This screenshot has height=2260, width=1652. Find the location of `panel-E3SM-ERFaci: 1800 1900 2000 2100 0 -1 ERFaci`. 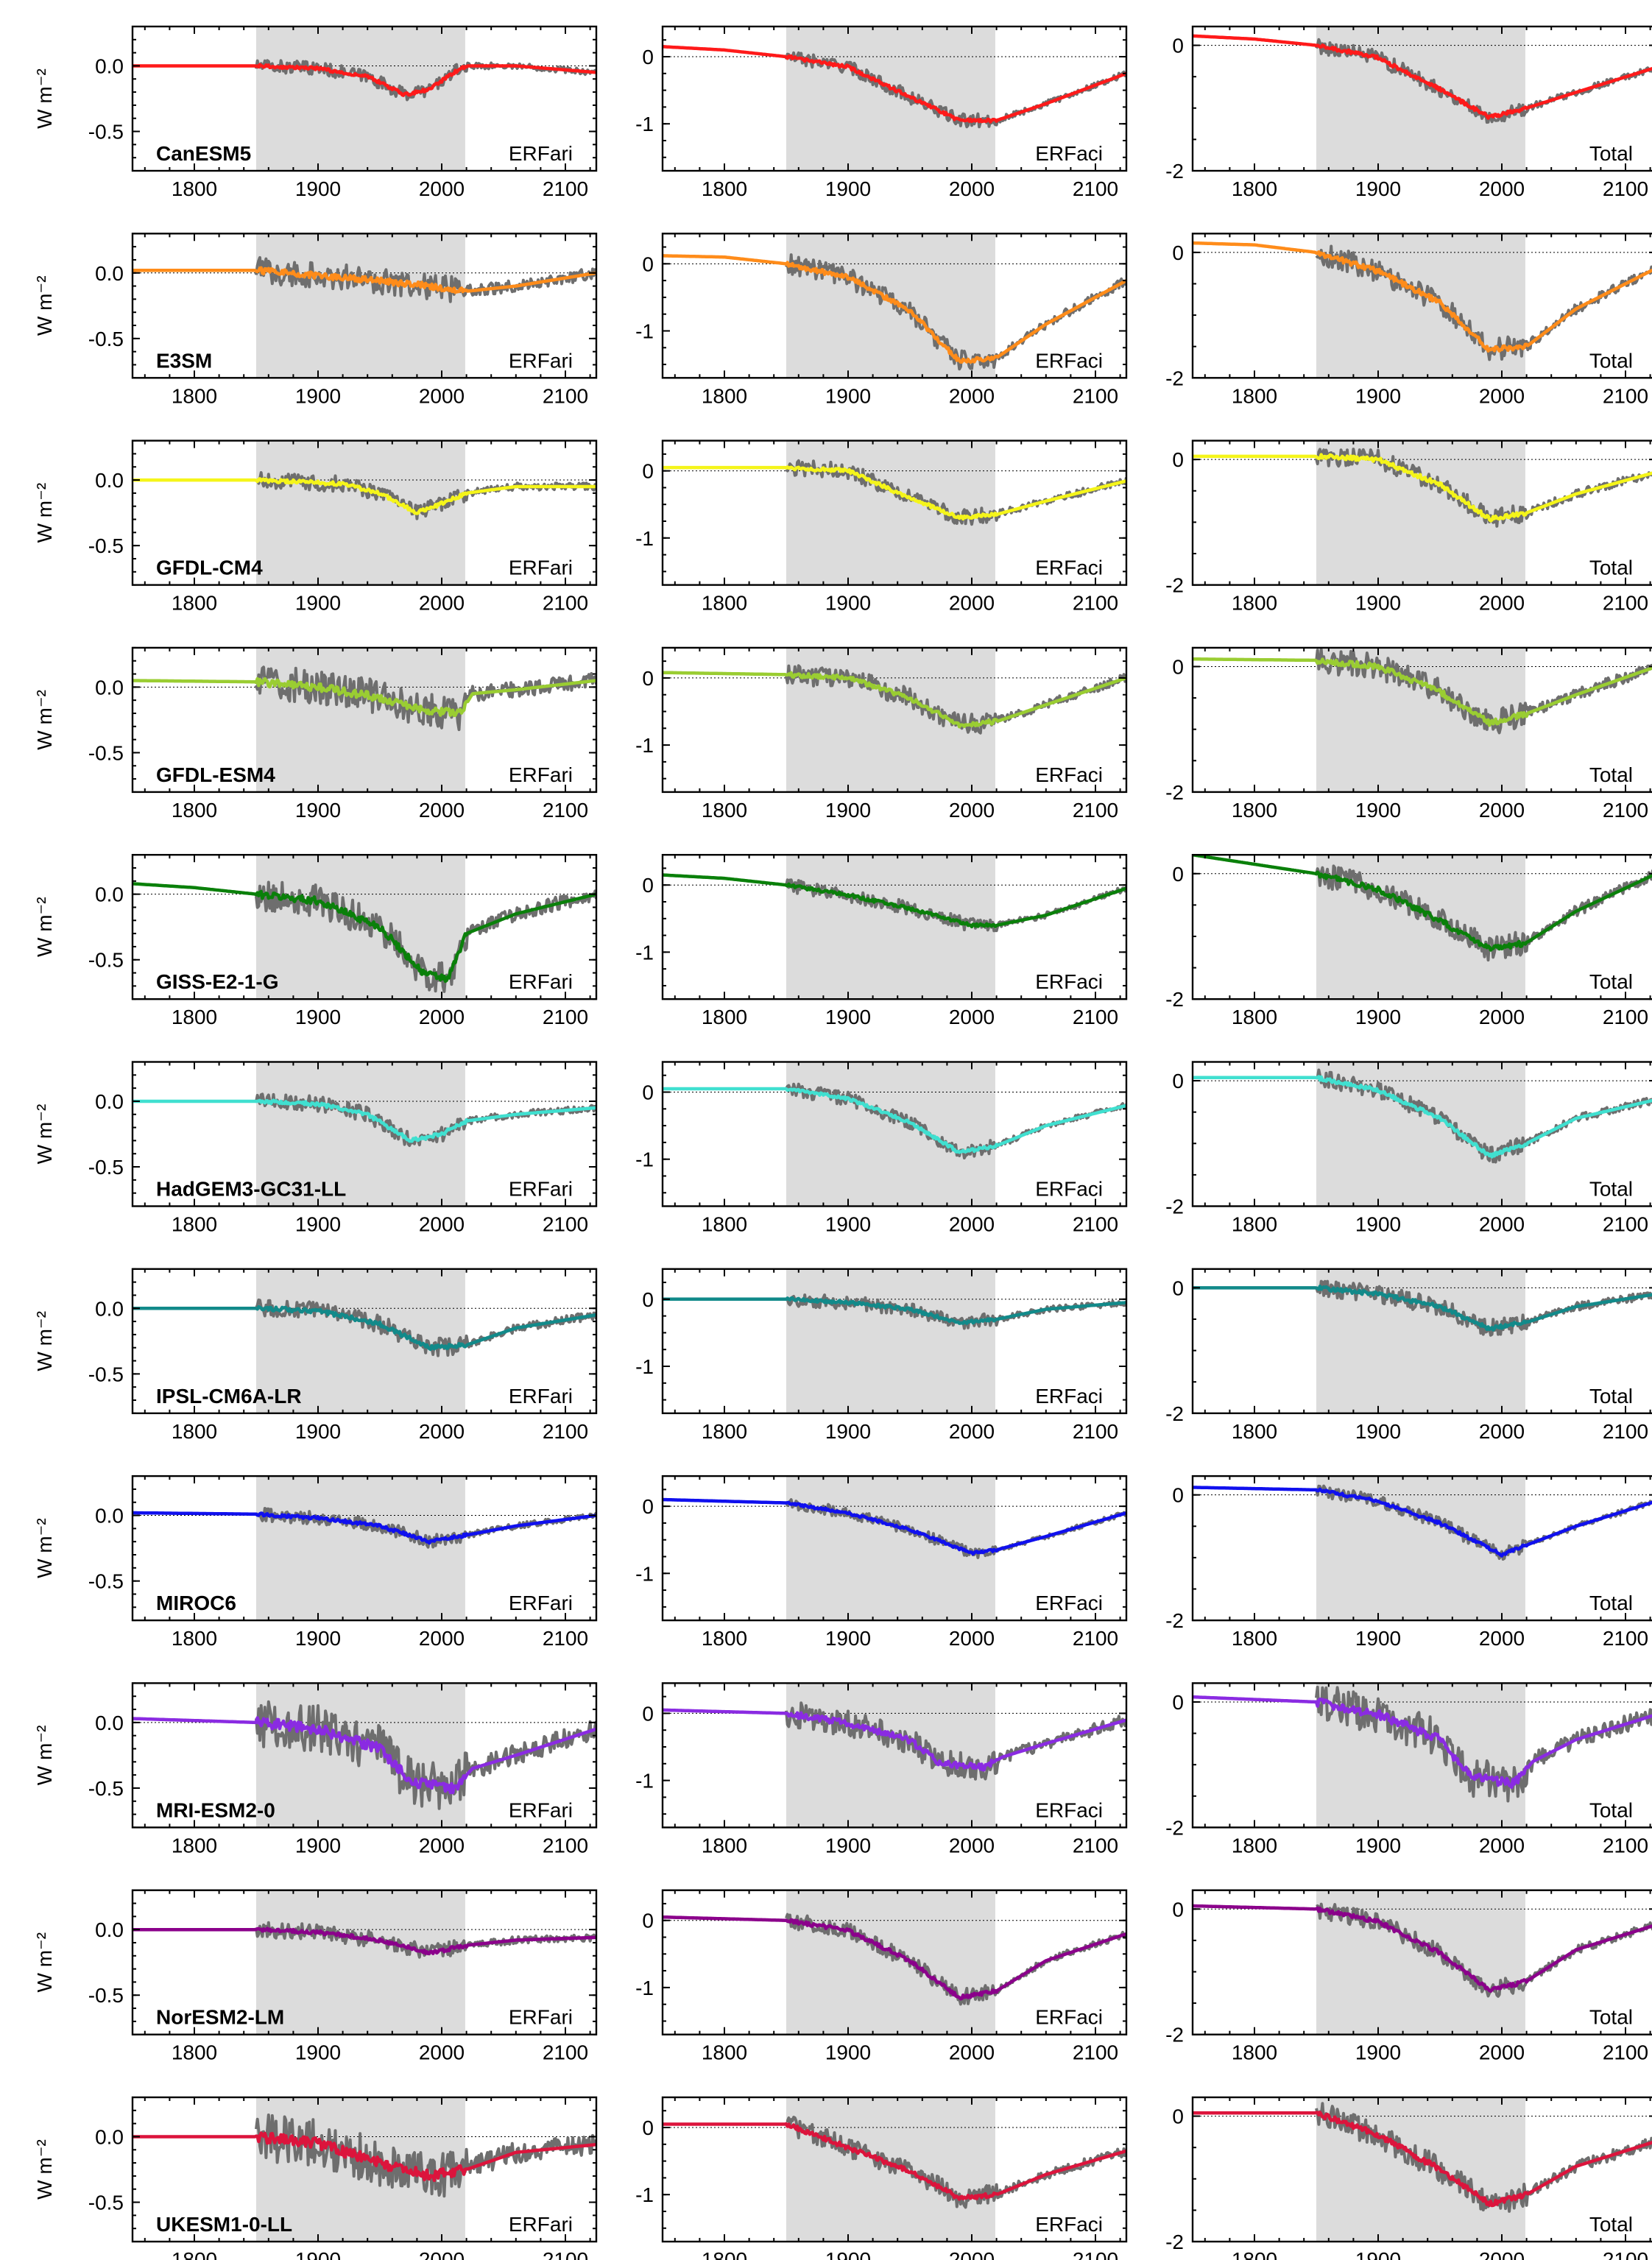

panel-E3SM-ERFaci: 1800 1900 2000 2100 0 -1 ERFaci is located at coordinates (881, 320).